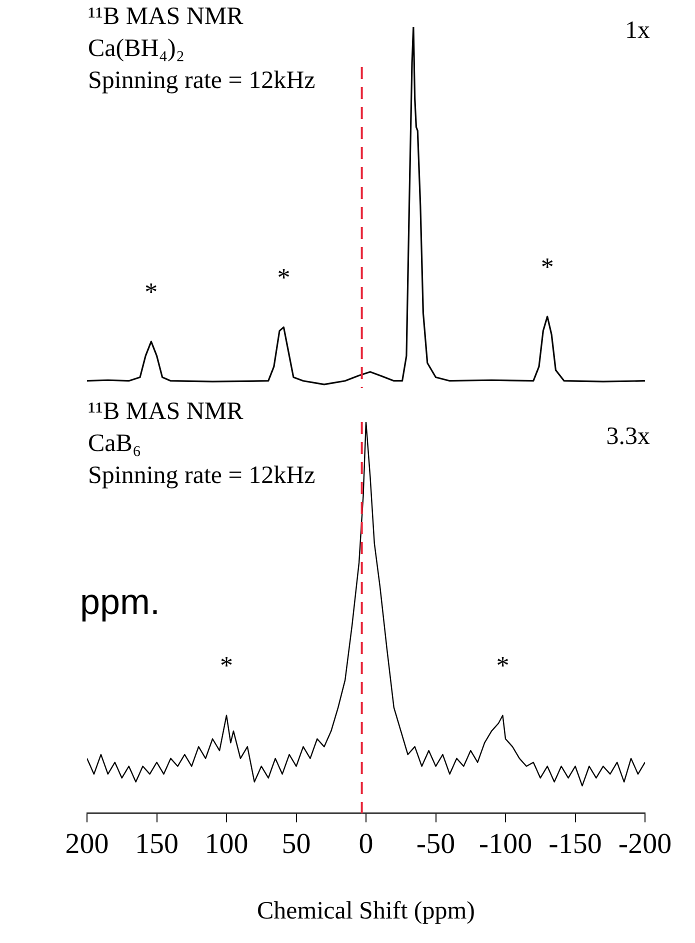 This screenshot has width=695, height=943. Describe the element at coordinates (628, 437) in the screenshot. I see `annotation: 3.3x` at that location.